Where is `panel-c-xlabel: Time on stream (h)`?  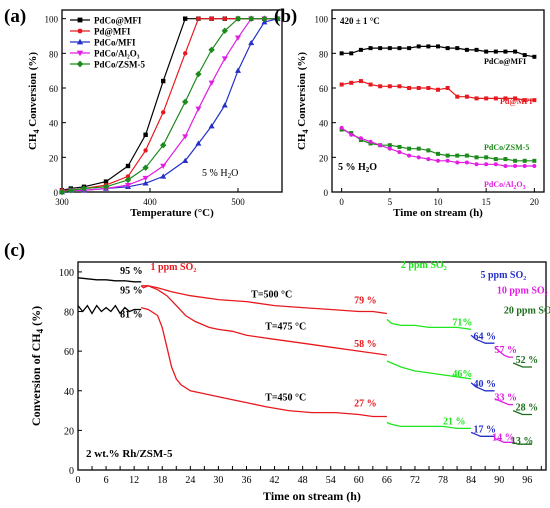 panel-c-xlabel: Time on stream (h) is located at coordinates (312, 496).